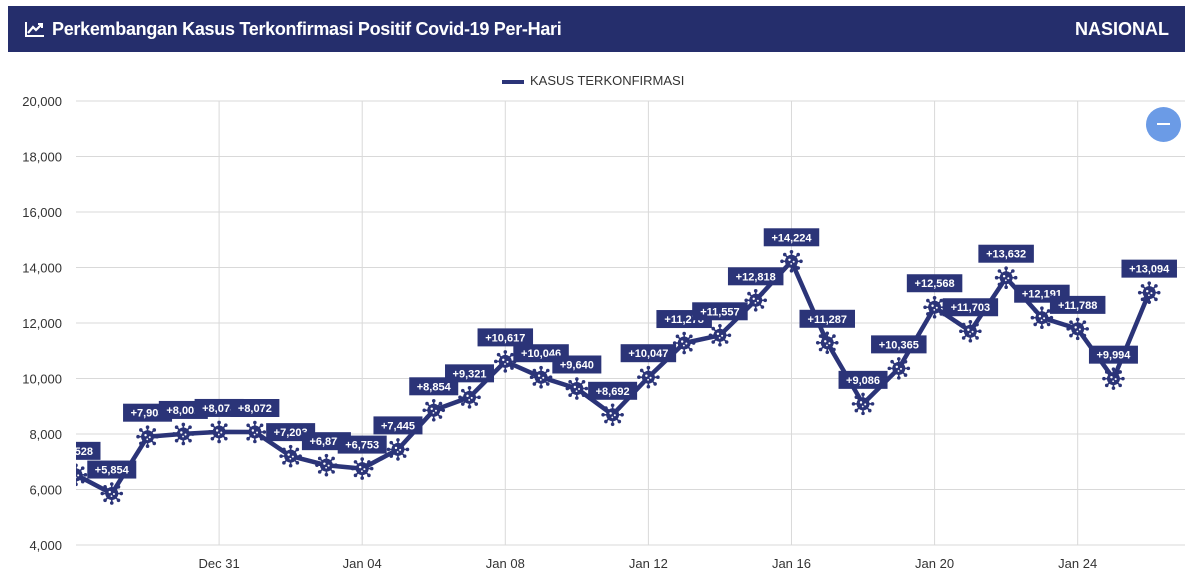 Image resolution: width=1197 pixels, height=579 pixels. I want to click on svg-text: +13,094, so click(1149, 270).